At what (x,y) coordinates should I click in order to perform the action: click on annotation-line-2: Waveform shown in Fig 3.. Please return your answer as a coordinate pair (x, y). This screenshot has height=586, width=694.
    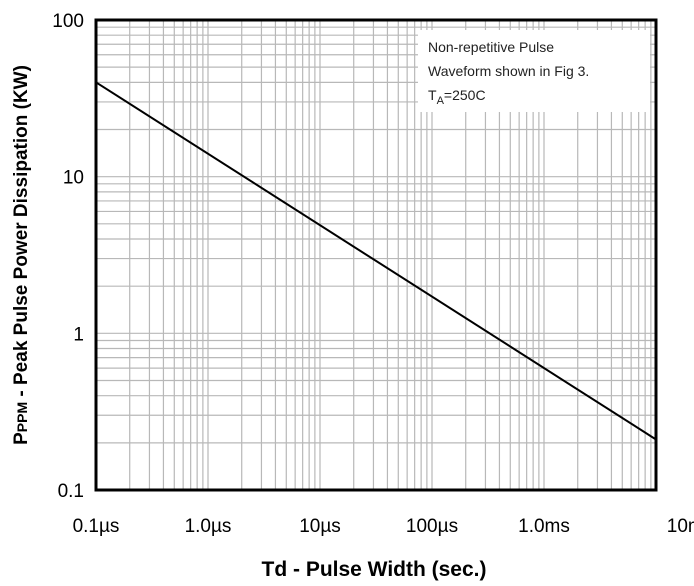
    Looking at the image, I should click on (508, 71).